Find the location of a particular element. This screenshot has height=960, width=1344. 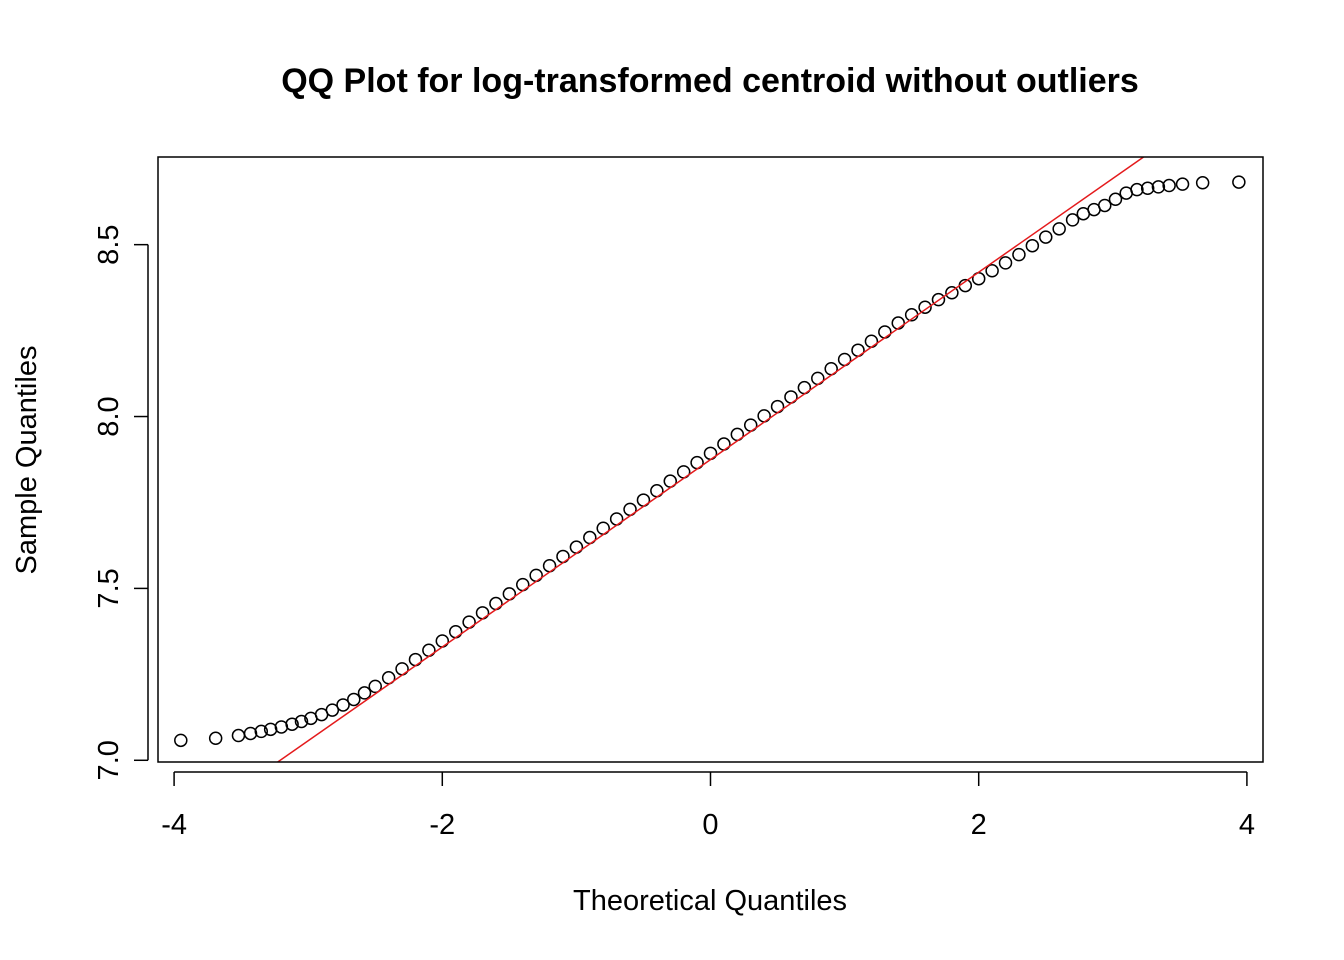

x-tick-label: 2 is located at coordinates (979, 825).